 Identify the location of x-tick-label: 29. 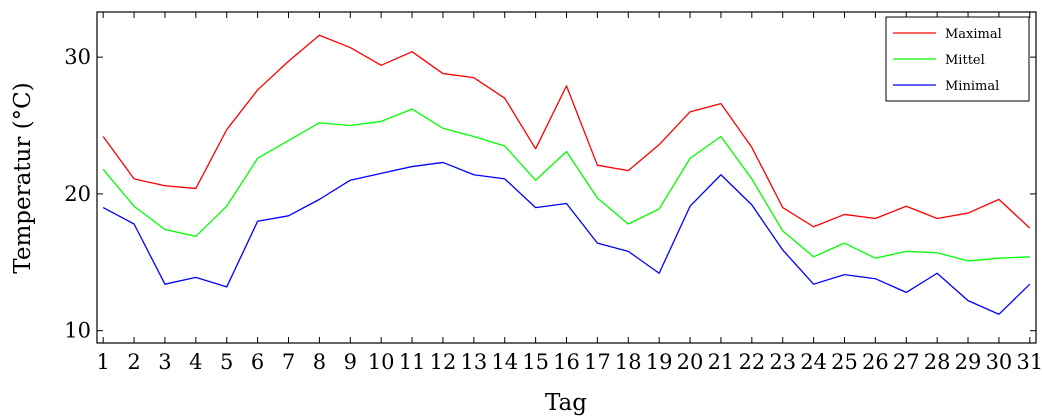
(968, 362).